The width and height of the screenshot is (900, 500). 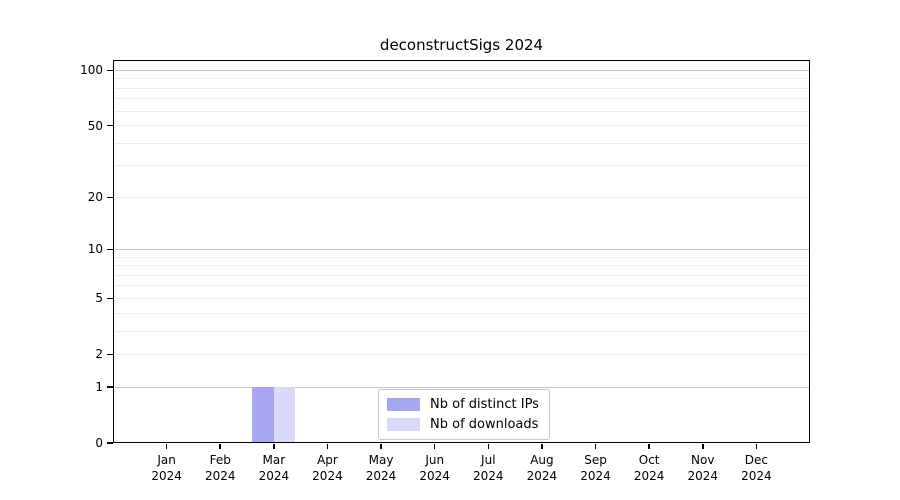 What do you see at coordinates (756, 468) in the screenshot?
I see `x-tick-label: Dec 2024` at bounding box center [756, 468].